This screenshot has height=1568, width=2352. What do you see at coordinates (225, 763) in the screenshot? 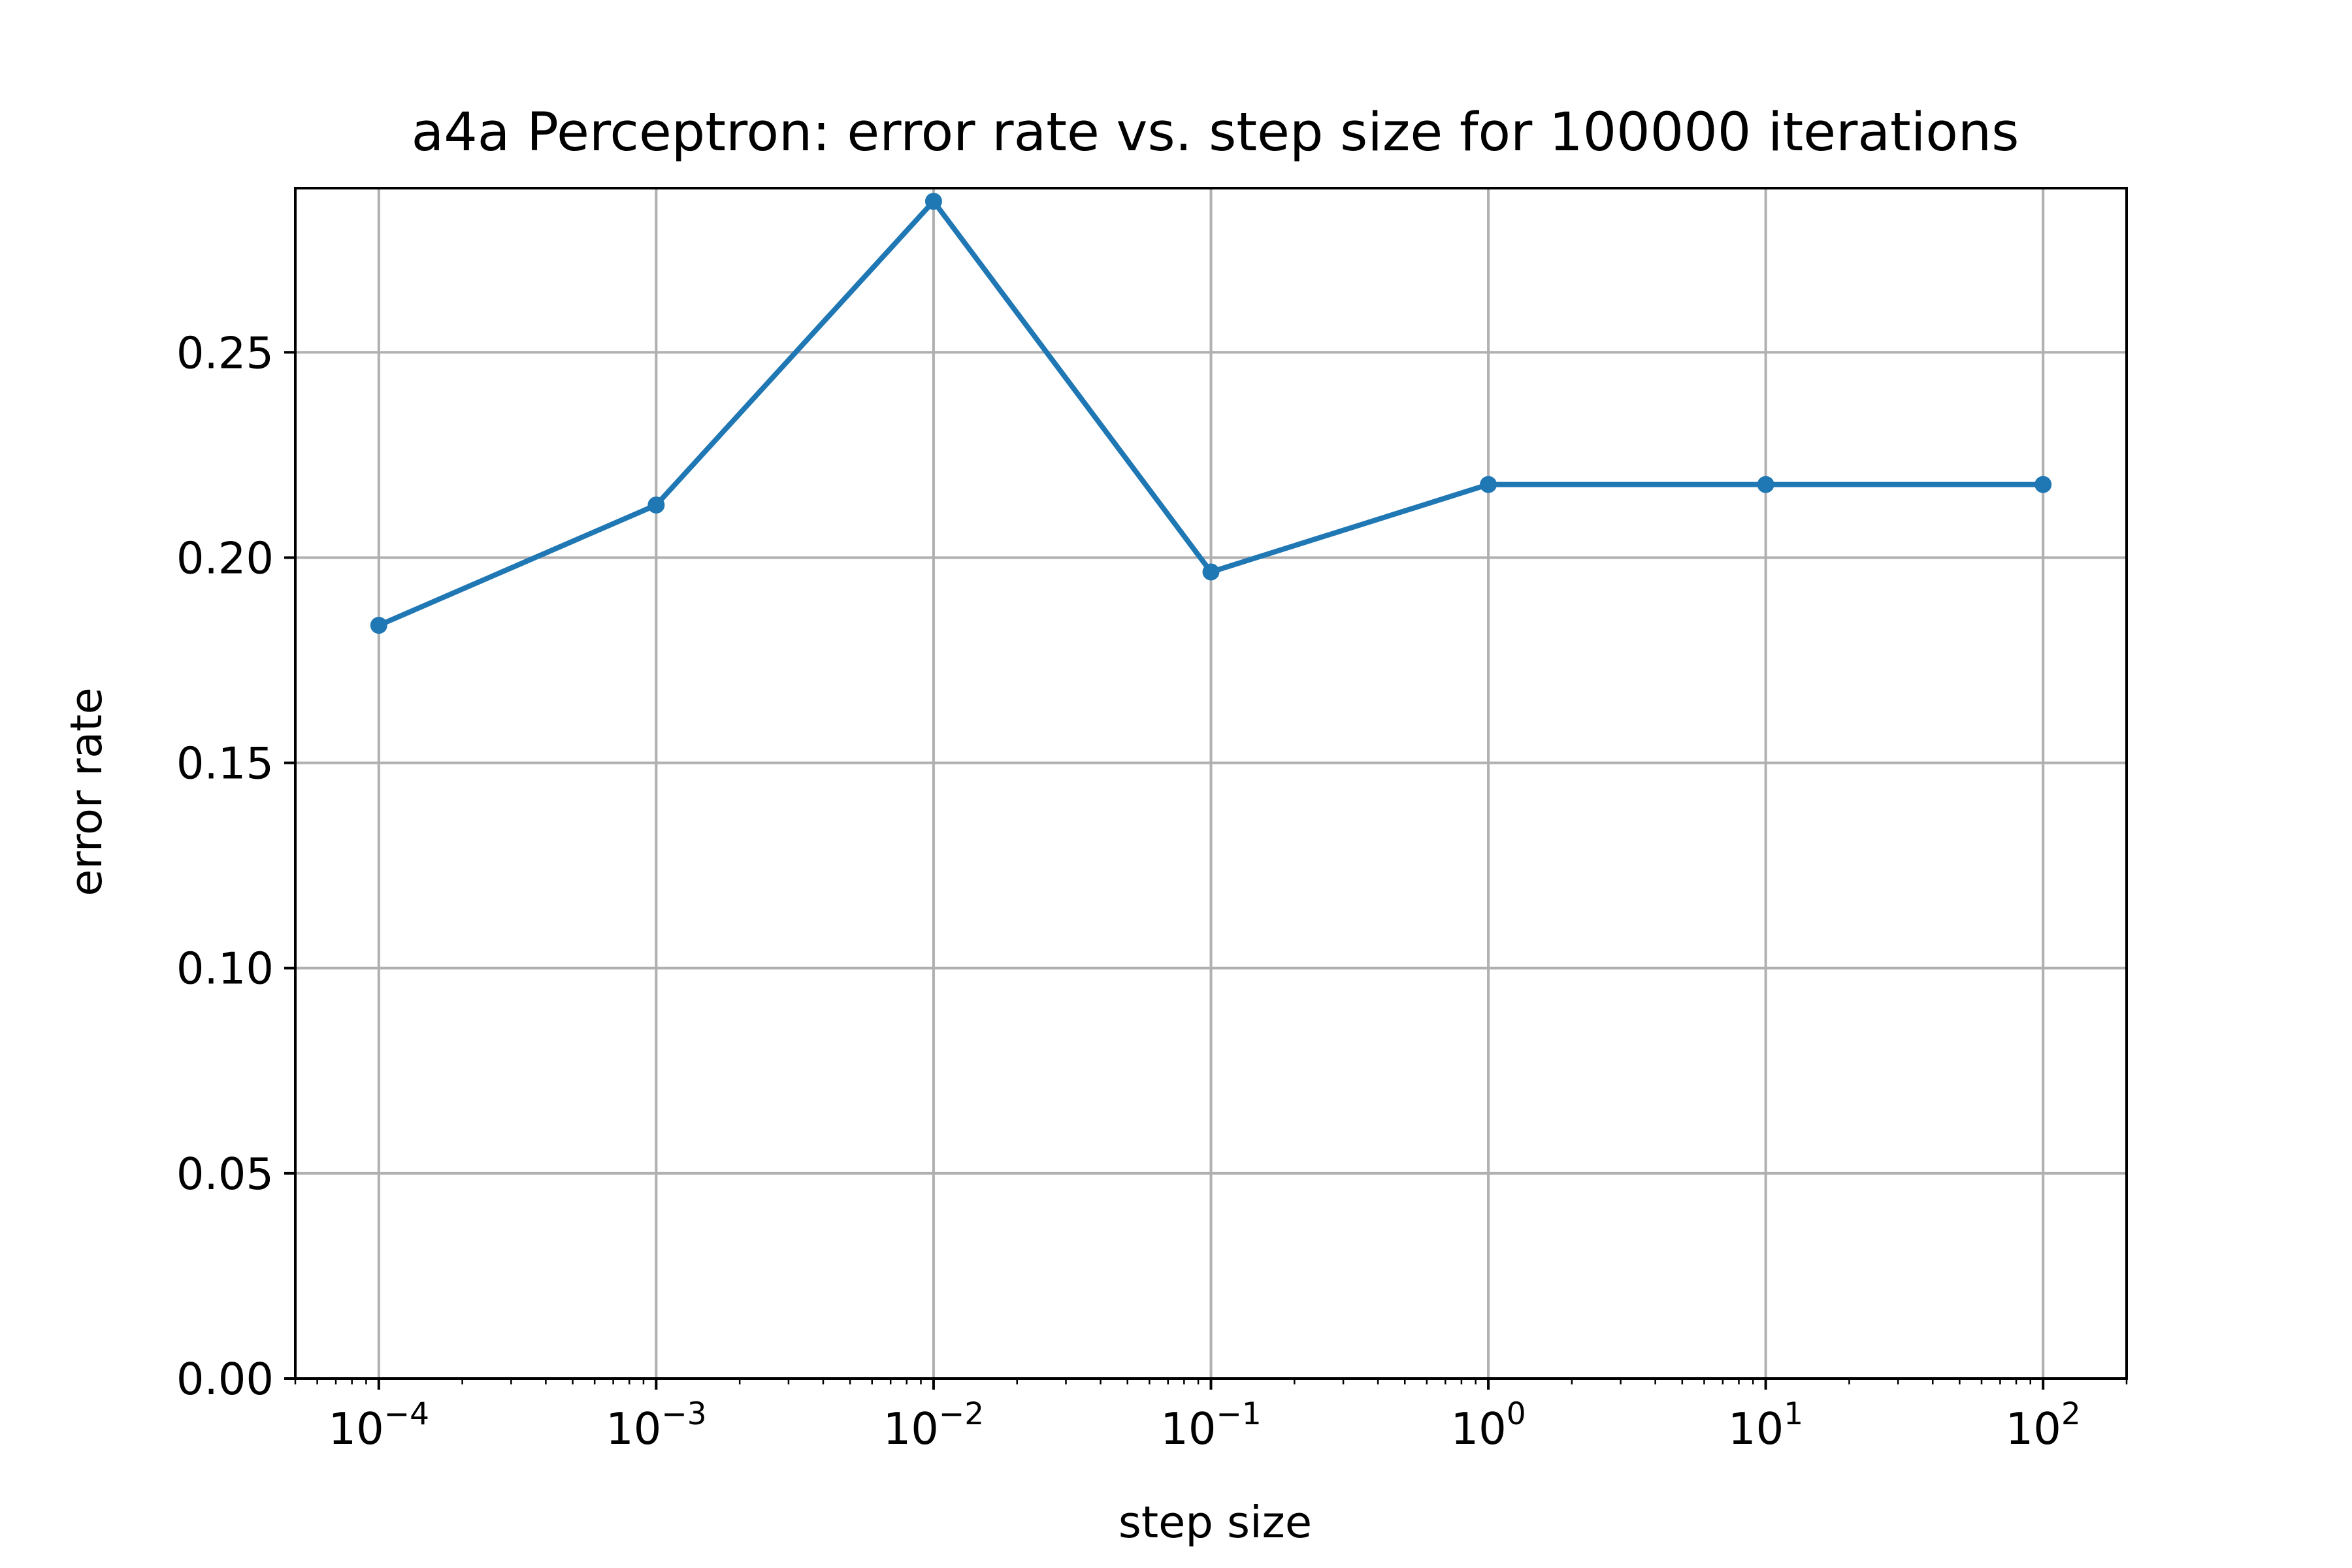
I see `y-tick-label: 0.15` at bounding box center [225, 763].